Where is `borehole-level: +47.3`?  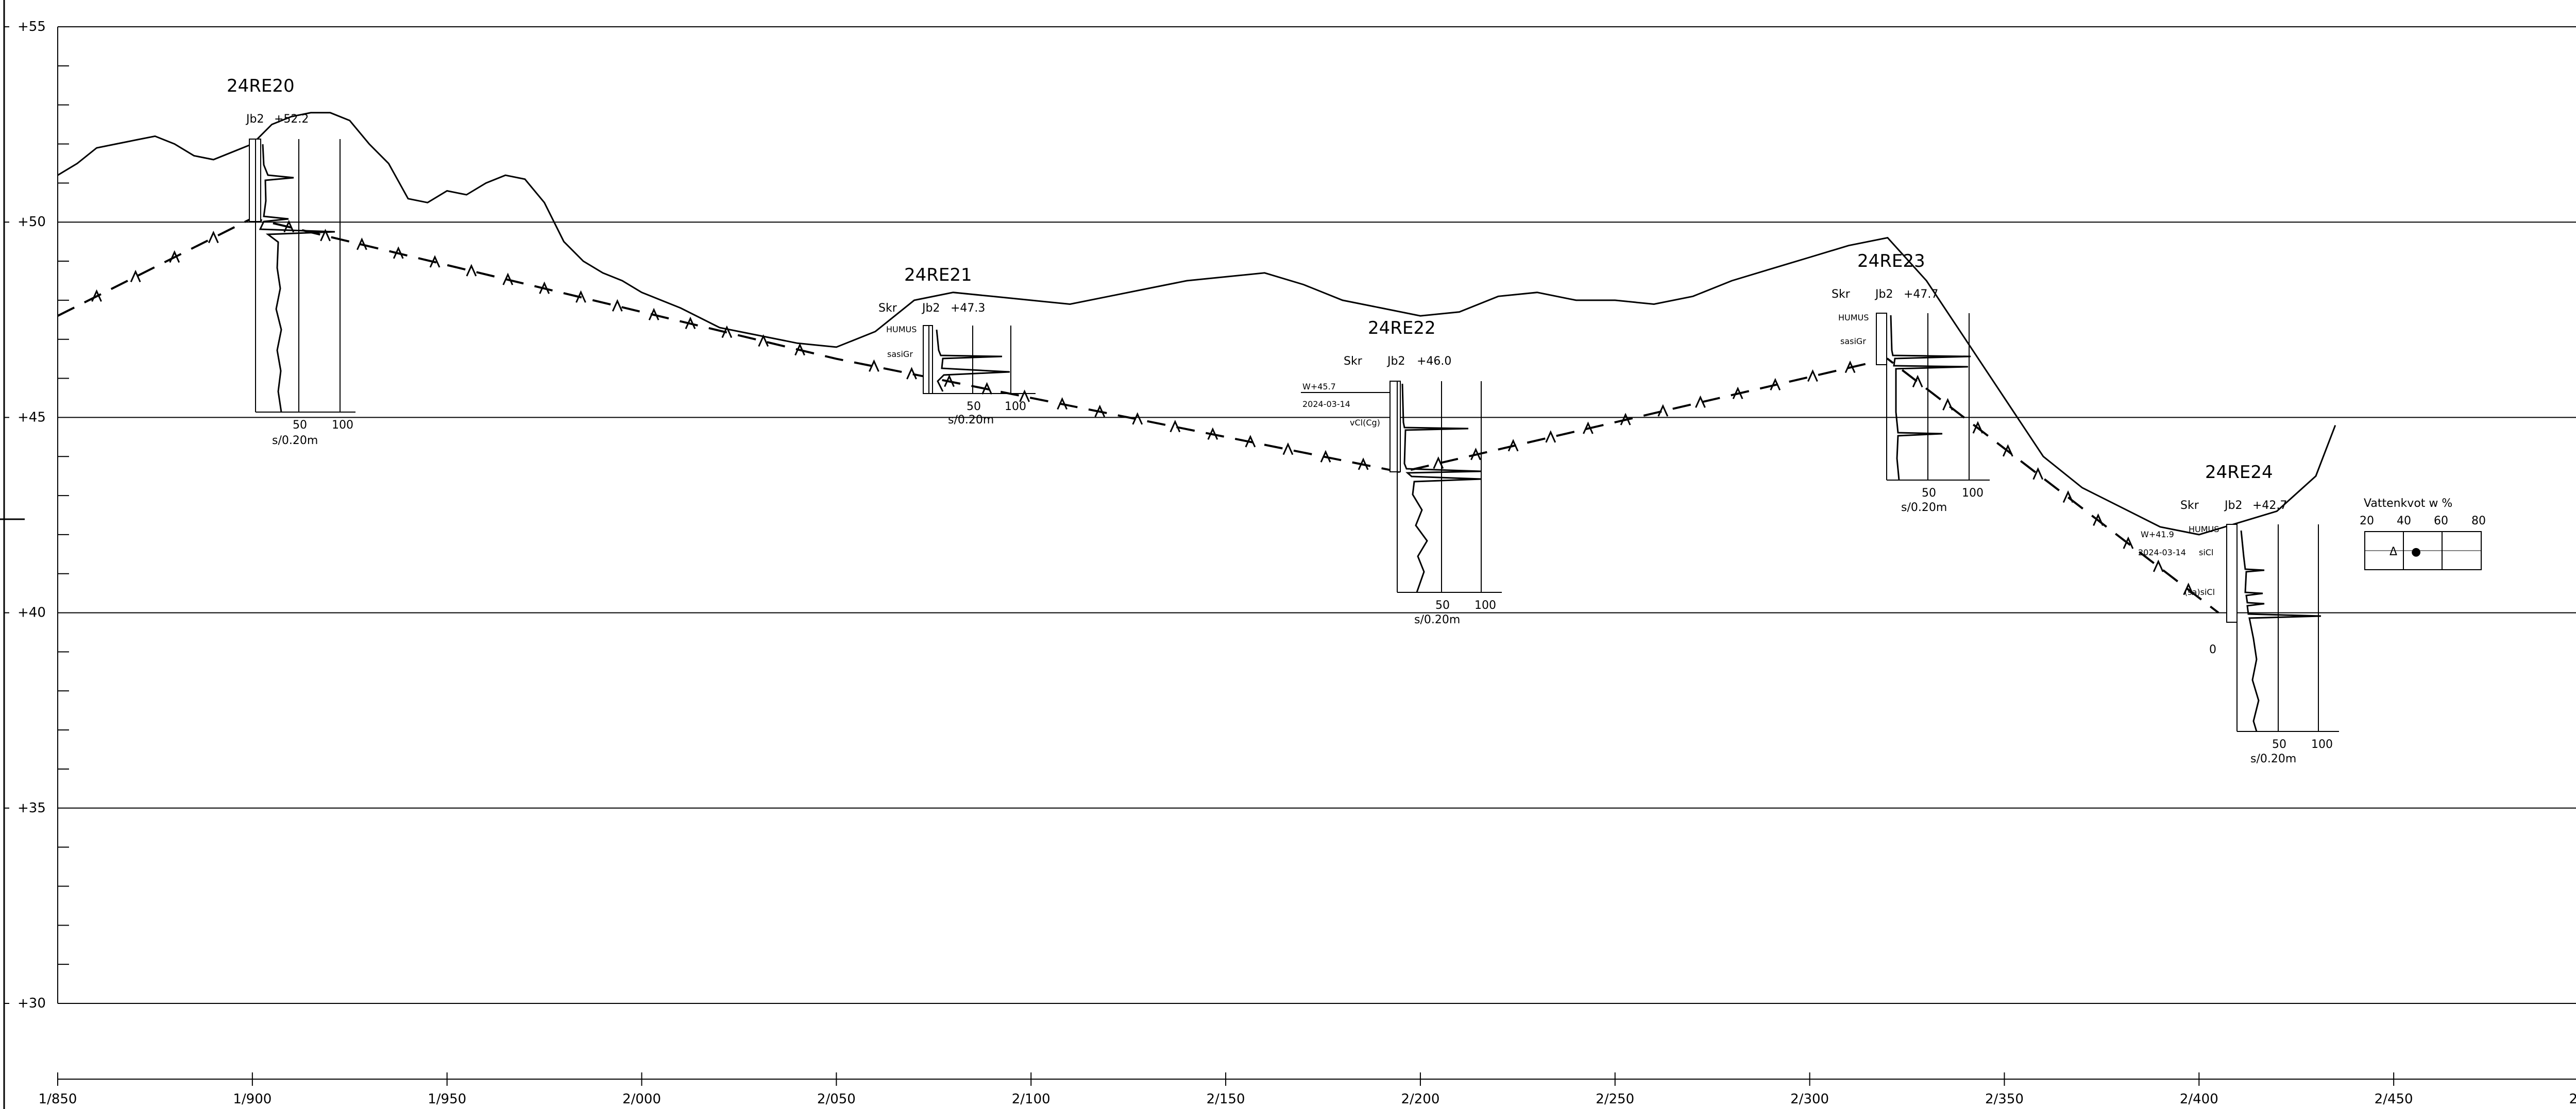 borehole-level: +47.3 is located at coordinates (968, 308).